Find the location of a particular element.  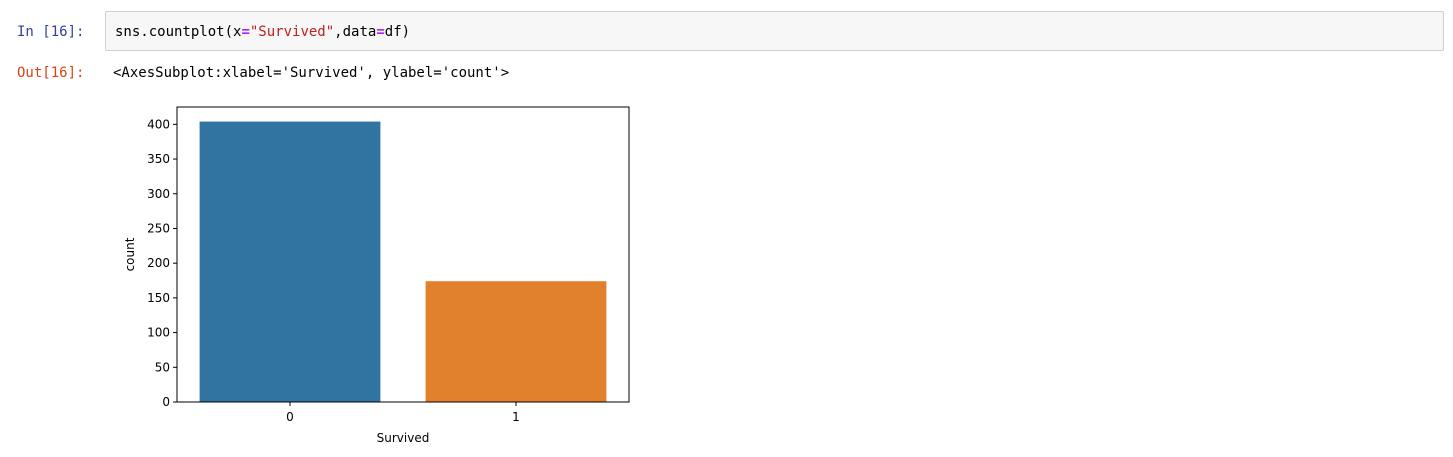

y-tick-label: 200 is located at coordinates (158, 263).